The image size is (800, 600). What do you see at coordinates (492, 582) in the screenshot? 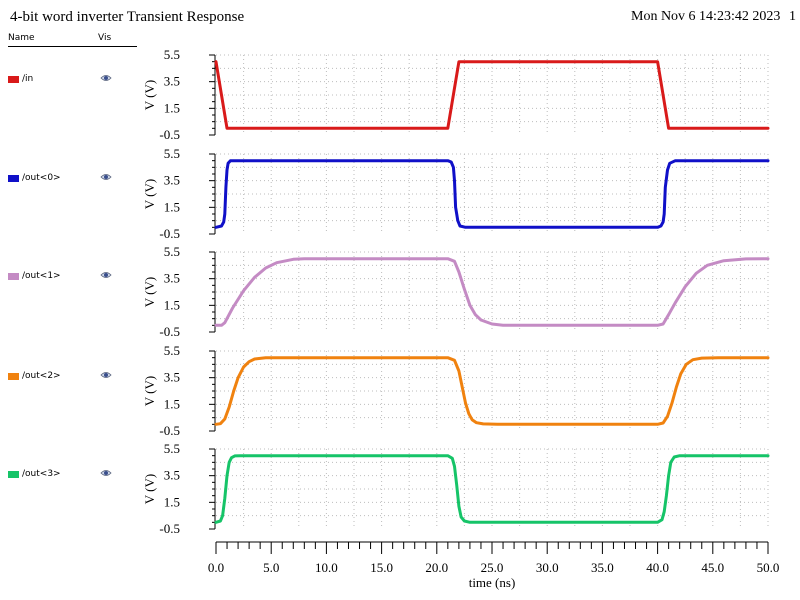
I see `x-axis-label: time (ns)` at bounding box center [492, 582].